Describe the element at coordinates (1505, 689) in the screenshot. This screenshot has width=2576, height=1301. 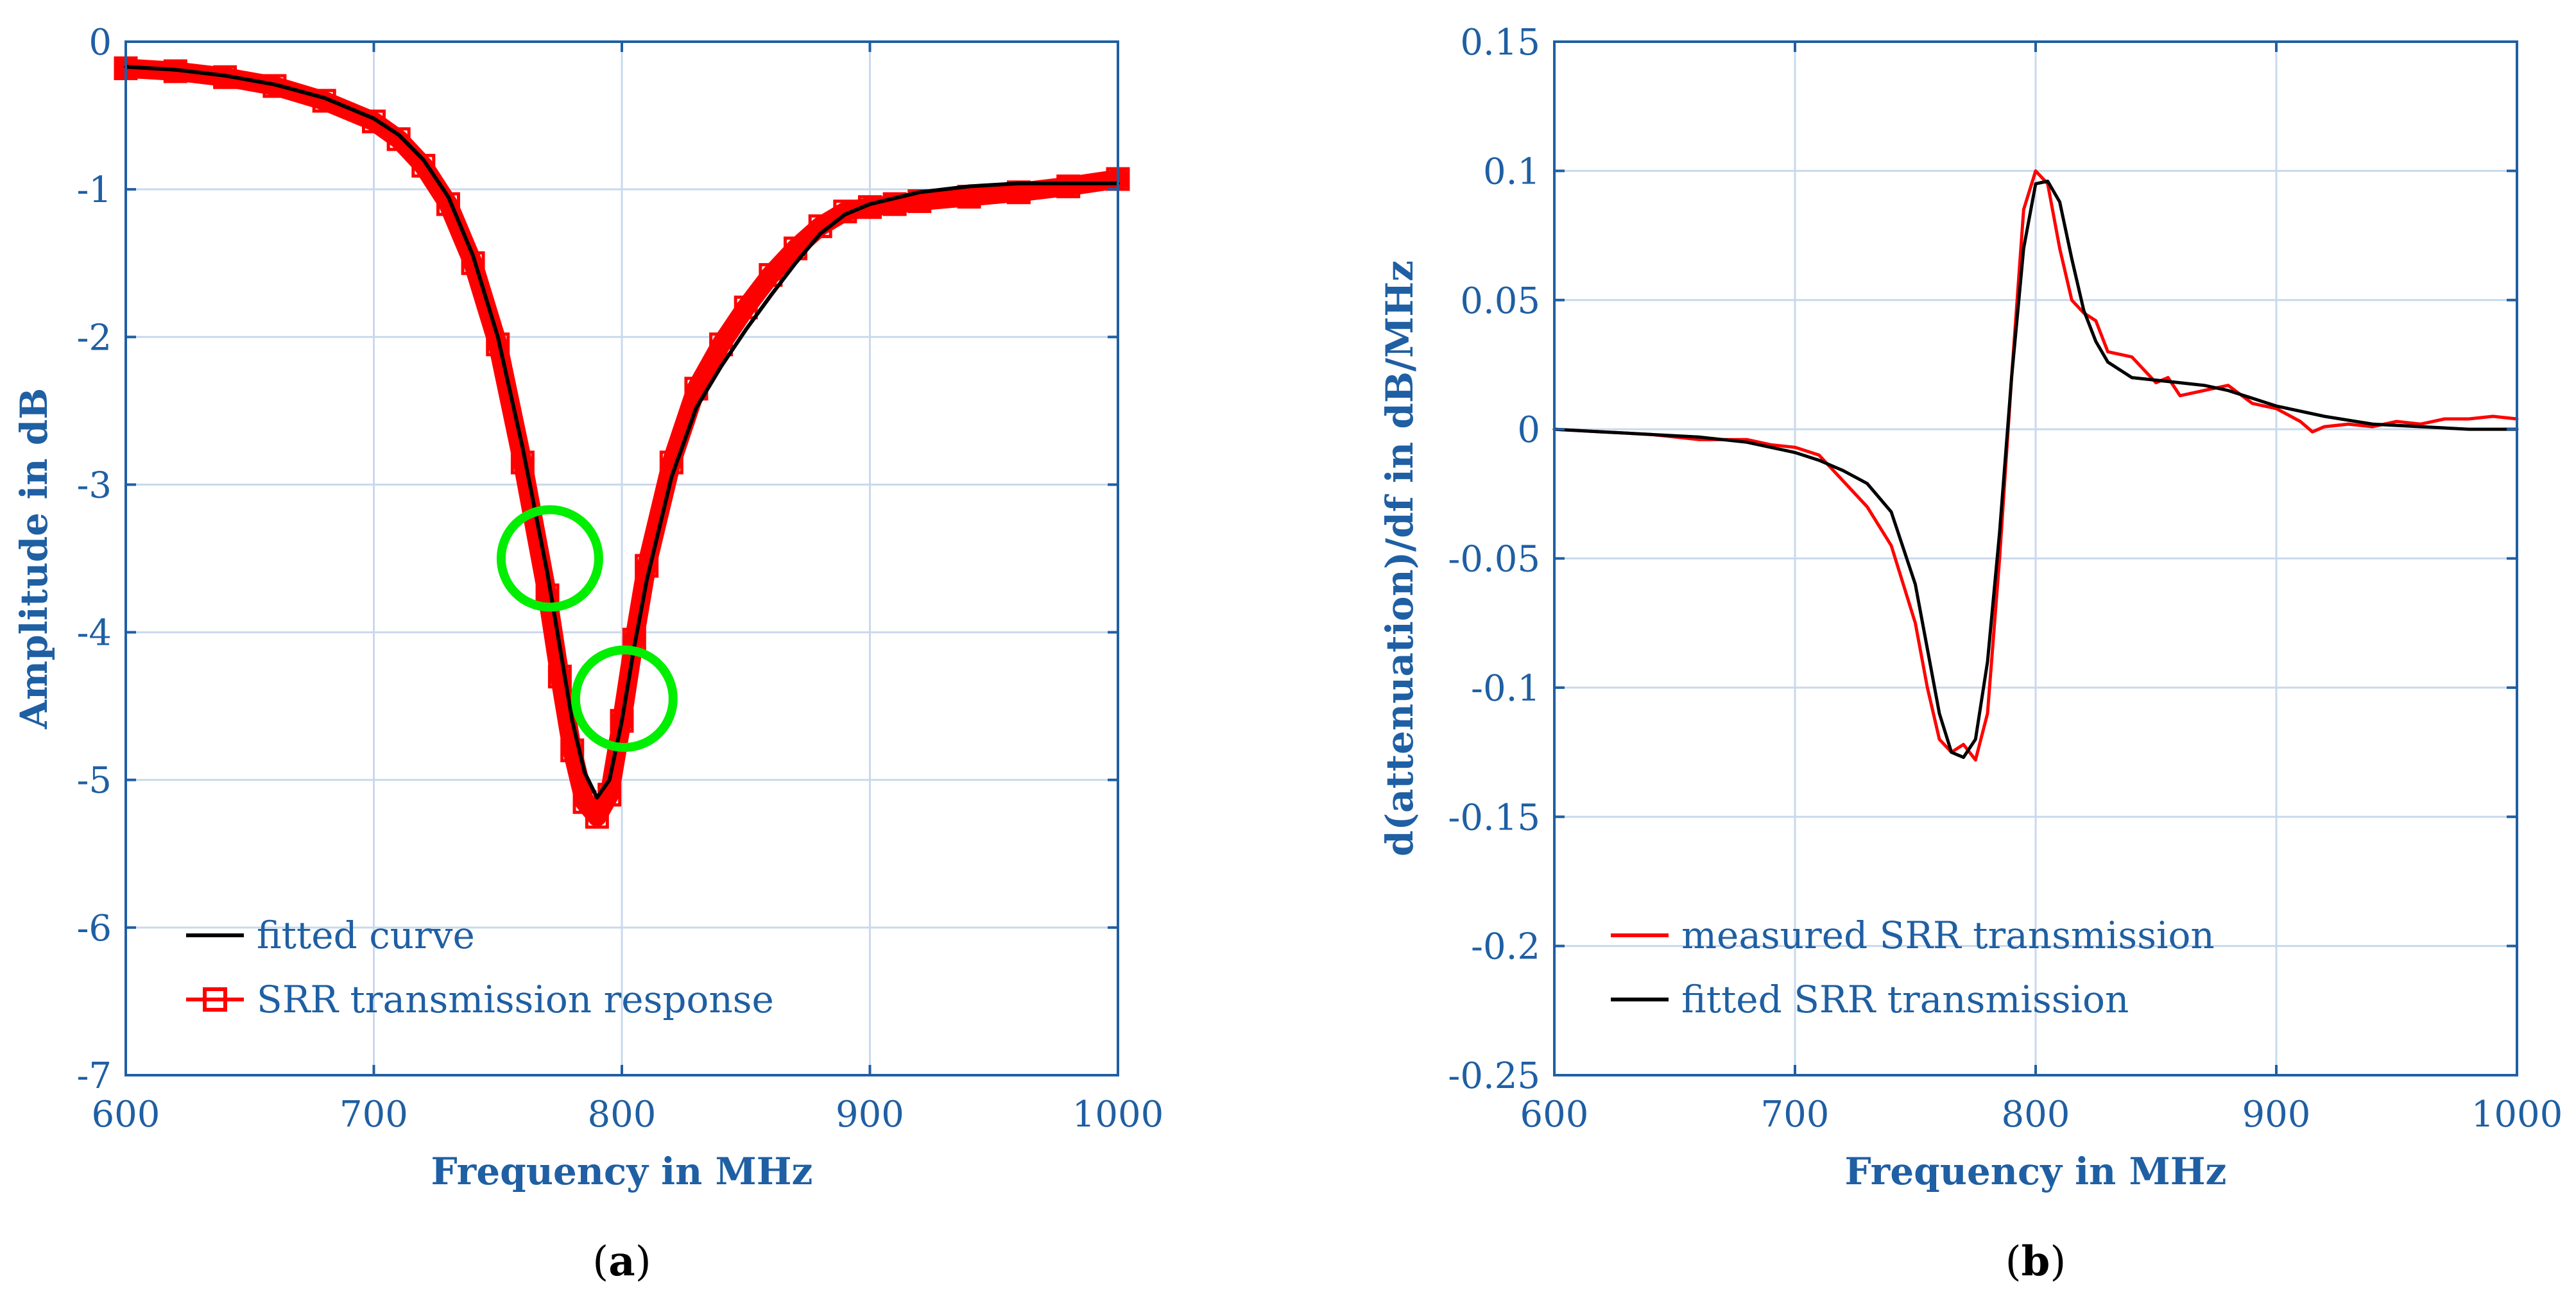
I see `y-tick-label: -0.1` at that location.